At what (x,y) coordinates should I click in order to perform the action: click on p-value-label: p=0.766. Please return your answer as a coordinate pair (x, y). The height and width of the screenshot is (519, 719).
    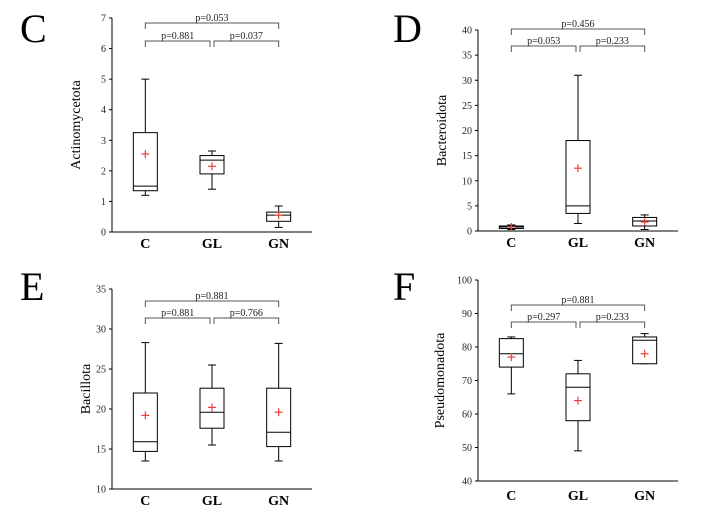
    Looking at the image, I should click on (246, 313).